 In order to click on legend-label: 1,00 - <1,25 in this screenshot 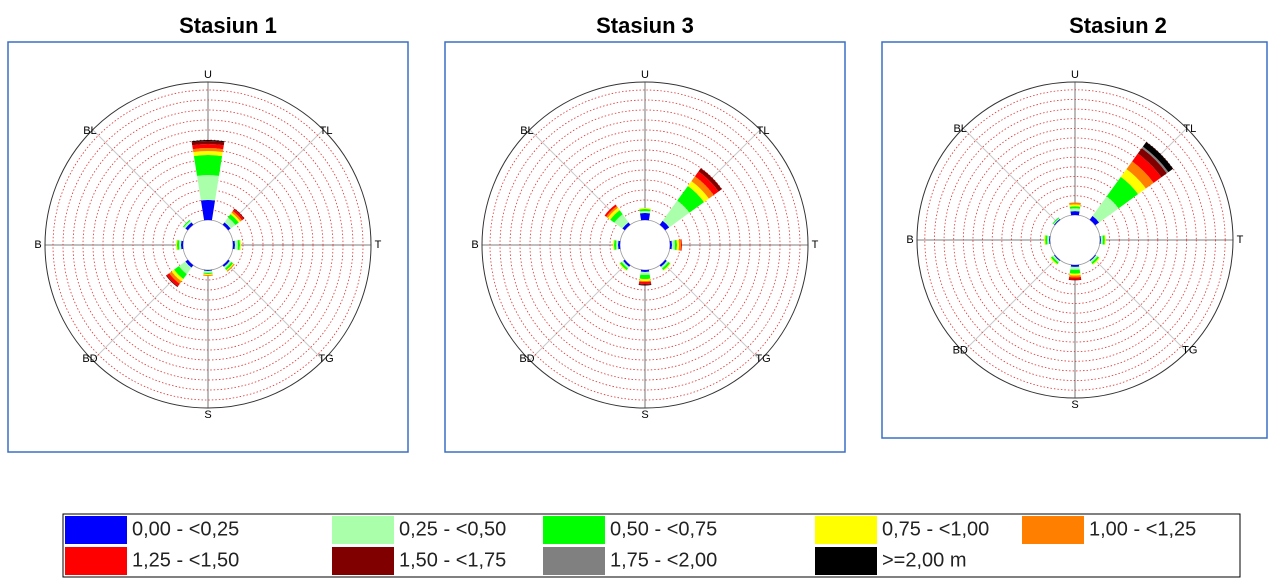, I will do `click(1142, 529)`.